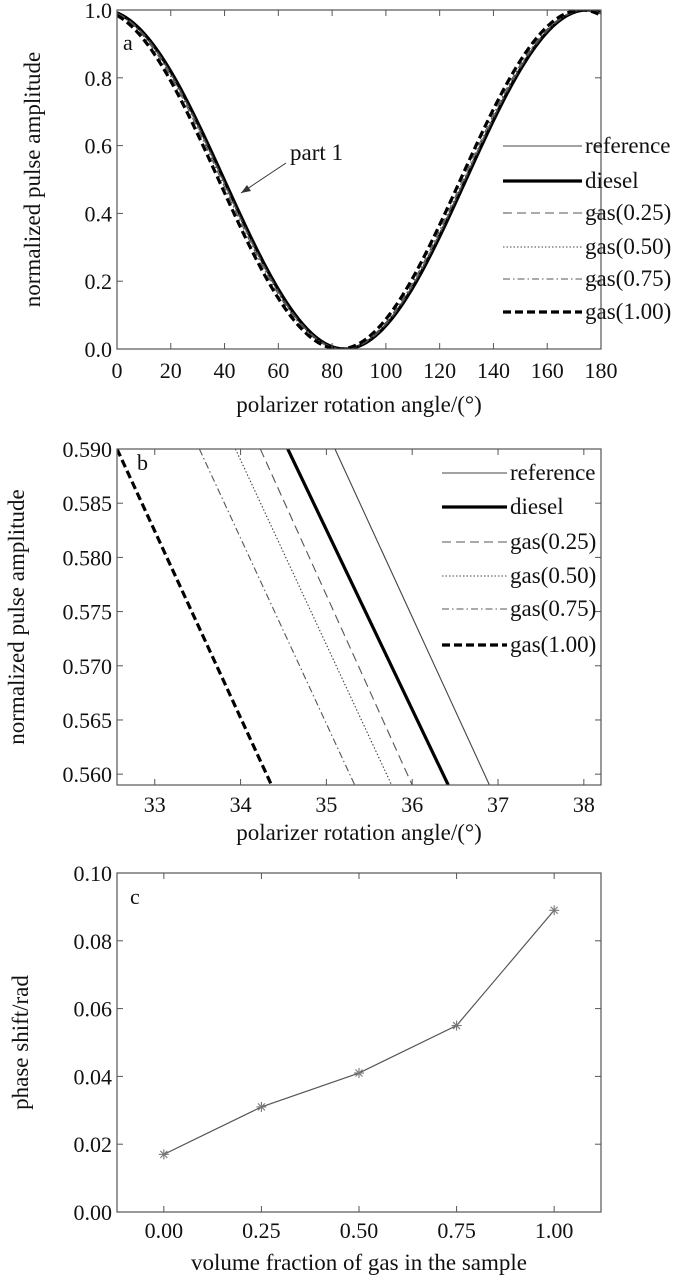 The height and width of the screenshot is (1279, 700). I want to click on x-tick-label: 120, so click(439, 370).